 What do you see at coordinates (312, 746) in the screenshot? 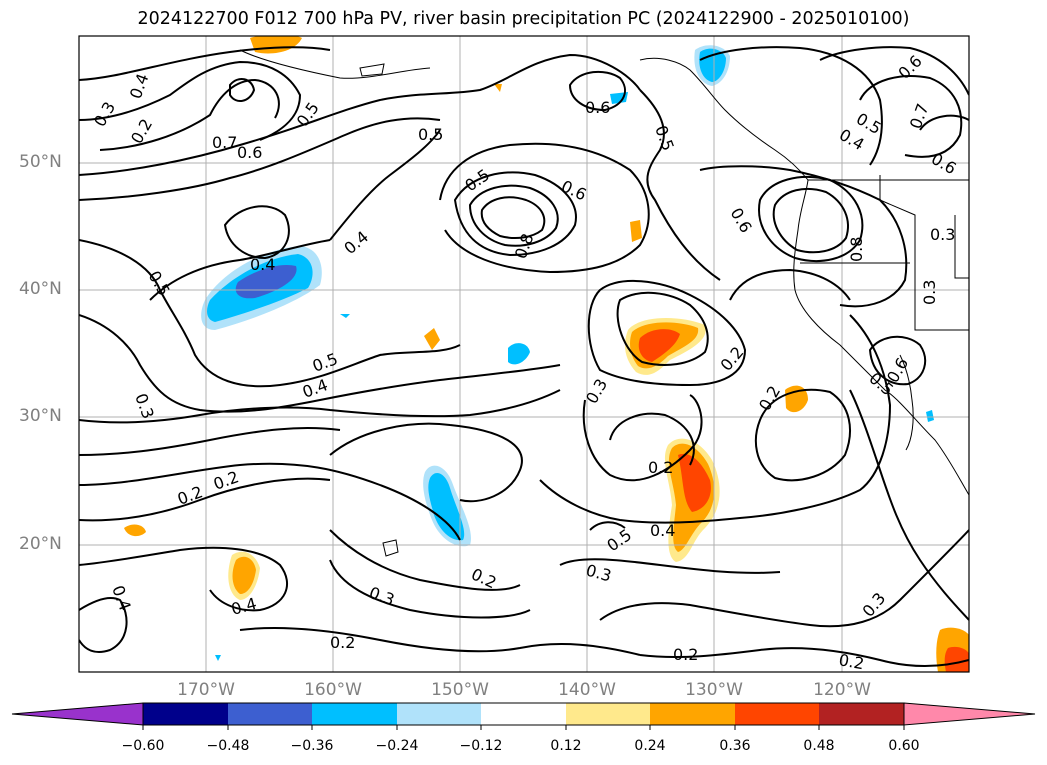
I see `colorbar-tick-label: −0.36` at bounding box center [312, 746].